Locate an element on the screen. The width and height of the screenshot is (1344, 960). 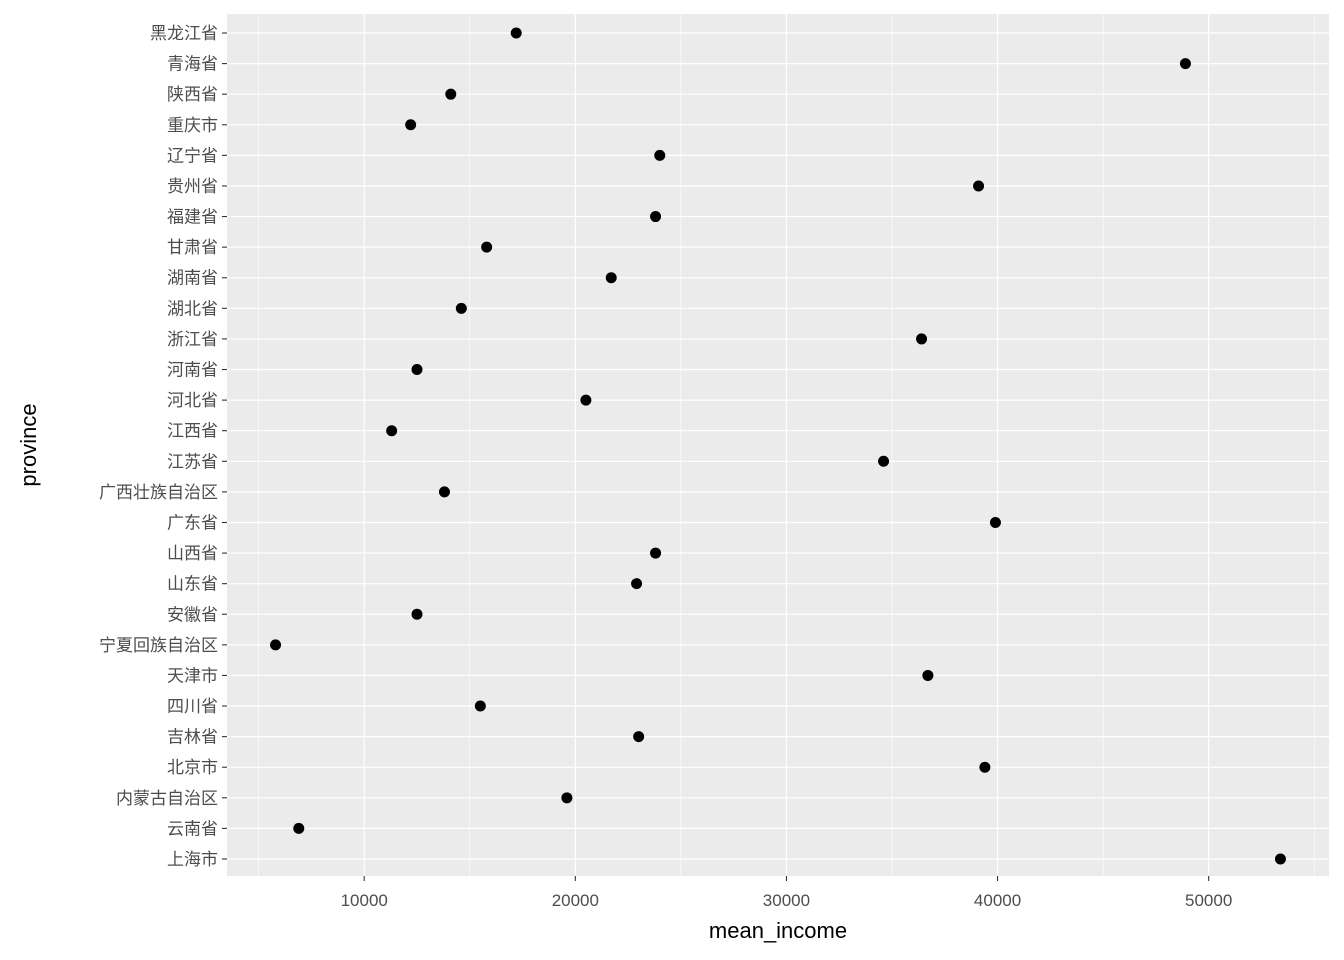
x-axis: 10000 20000 30000 40000 50000 is located at coordinates (786, 893).